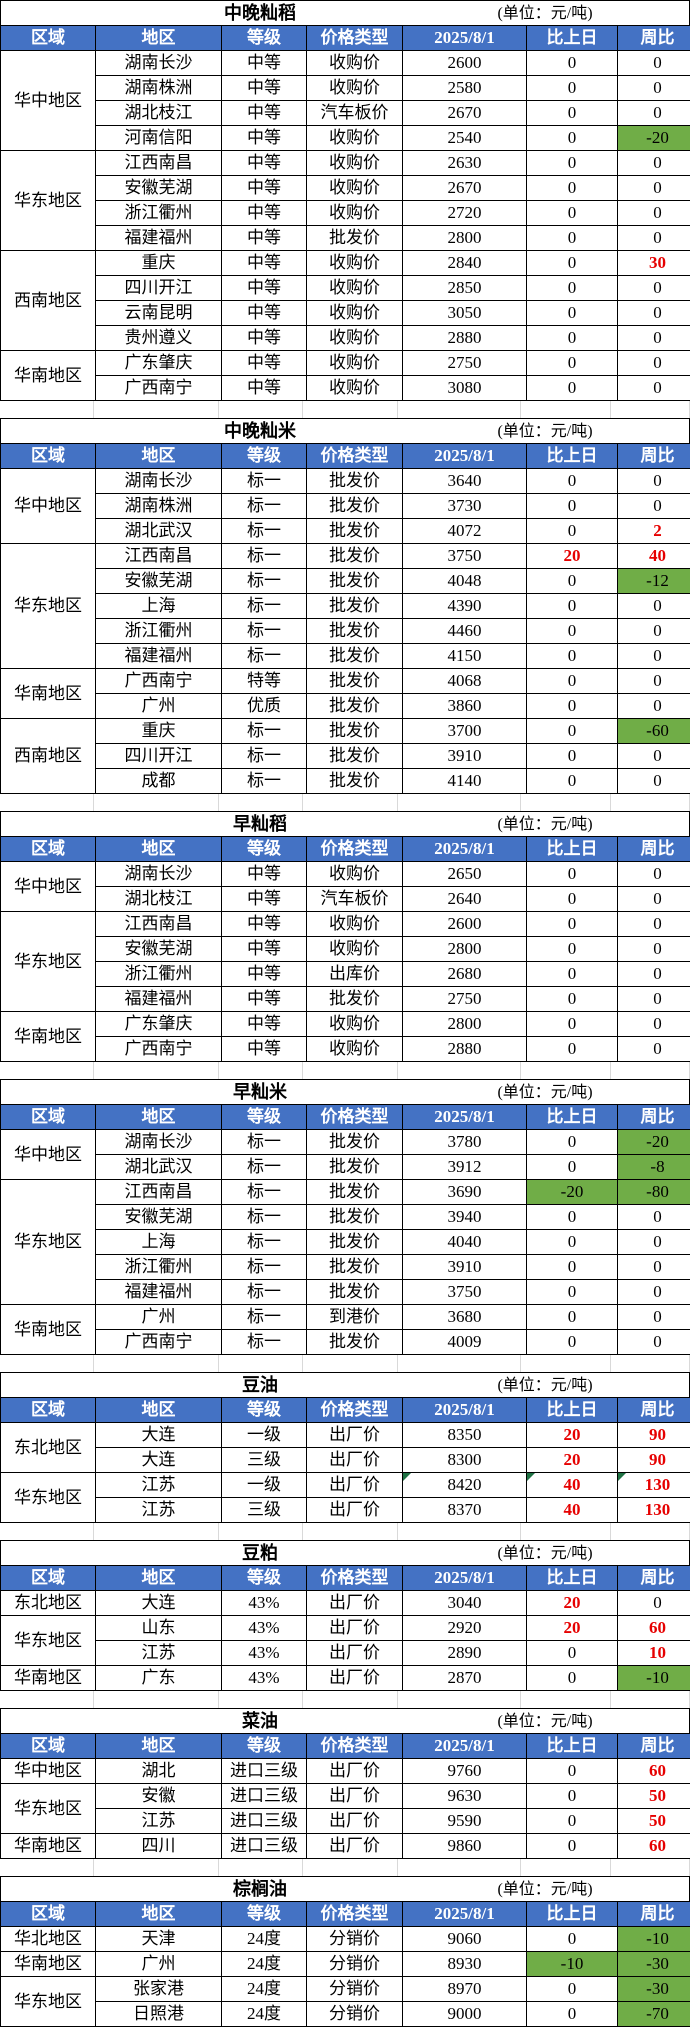  What do you see at coordinates (345, 1049) in the screenshot?
I see `table-row: 广西南宁 中等 收购价 2880 0 0` at bounding box center [345, 1049].